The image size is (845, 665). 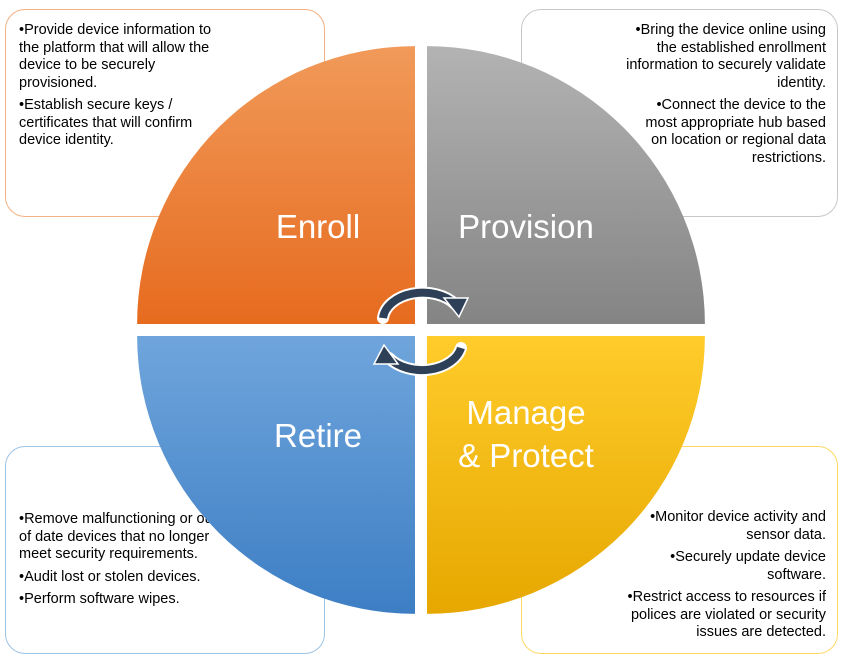 What do you see at coordinates (526, 455) in the screenshot?
I see `manage-label-line2: & Protect` at bounding box center [526, 455].